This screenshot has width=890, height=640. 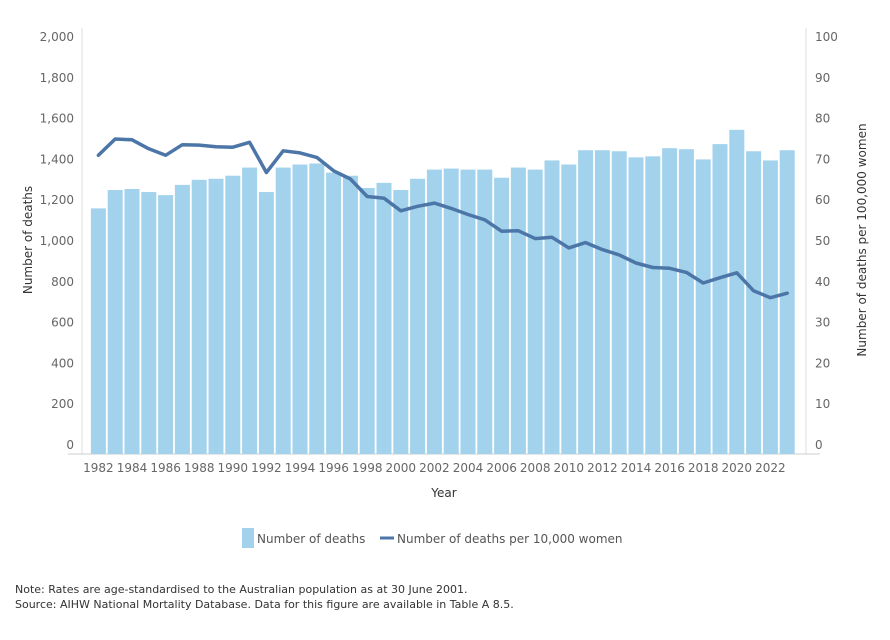 I want to click on y-tick-label-left: 0, so click(x=70, y=445).